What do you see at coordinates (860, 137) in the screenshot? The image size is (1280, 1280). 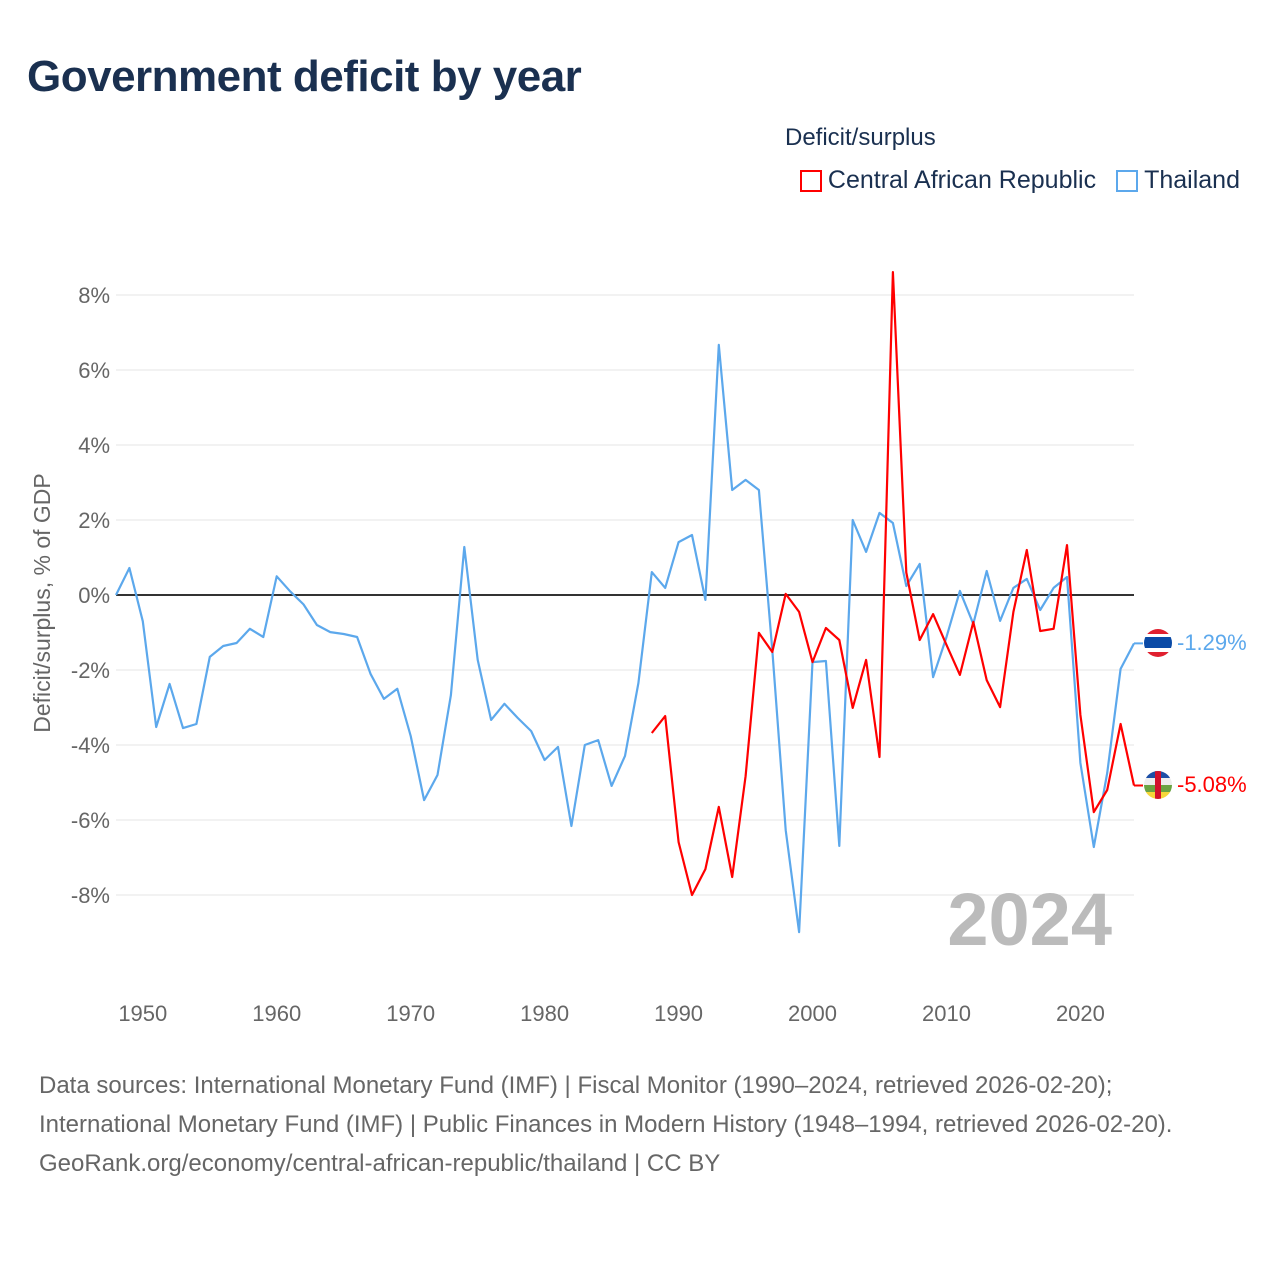 I see `legend-title: Deficit/surplus` at bounding box center [860, 137].